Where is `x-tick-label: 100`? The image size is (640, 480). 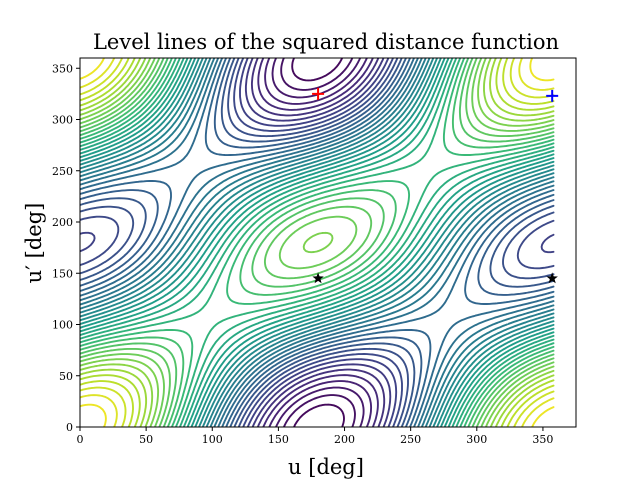 x-tick-label: 100 is located at coordinates (212, 439).